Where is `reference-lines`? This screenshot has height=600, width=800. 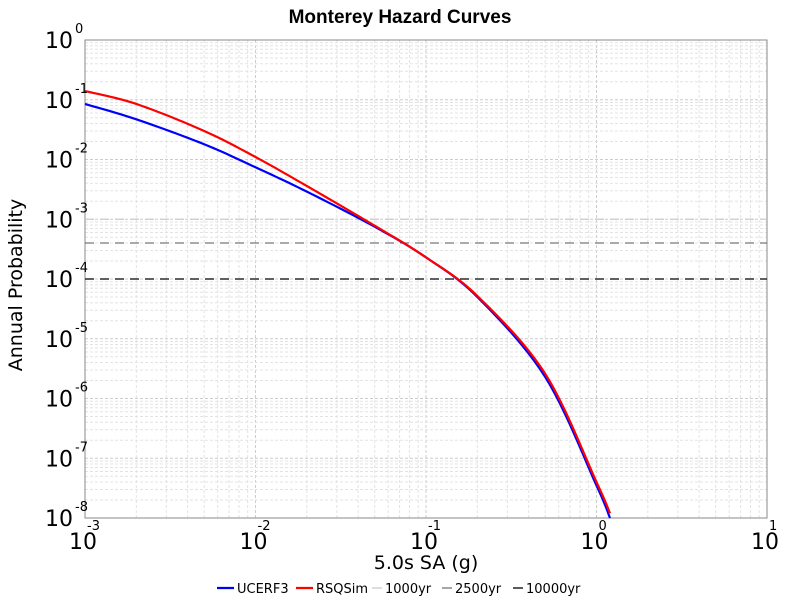 reference-lines is located at coordinates (426, 249).